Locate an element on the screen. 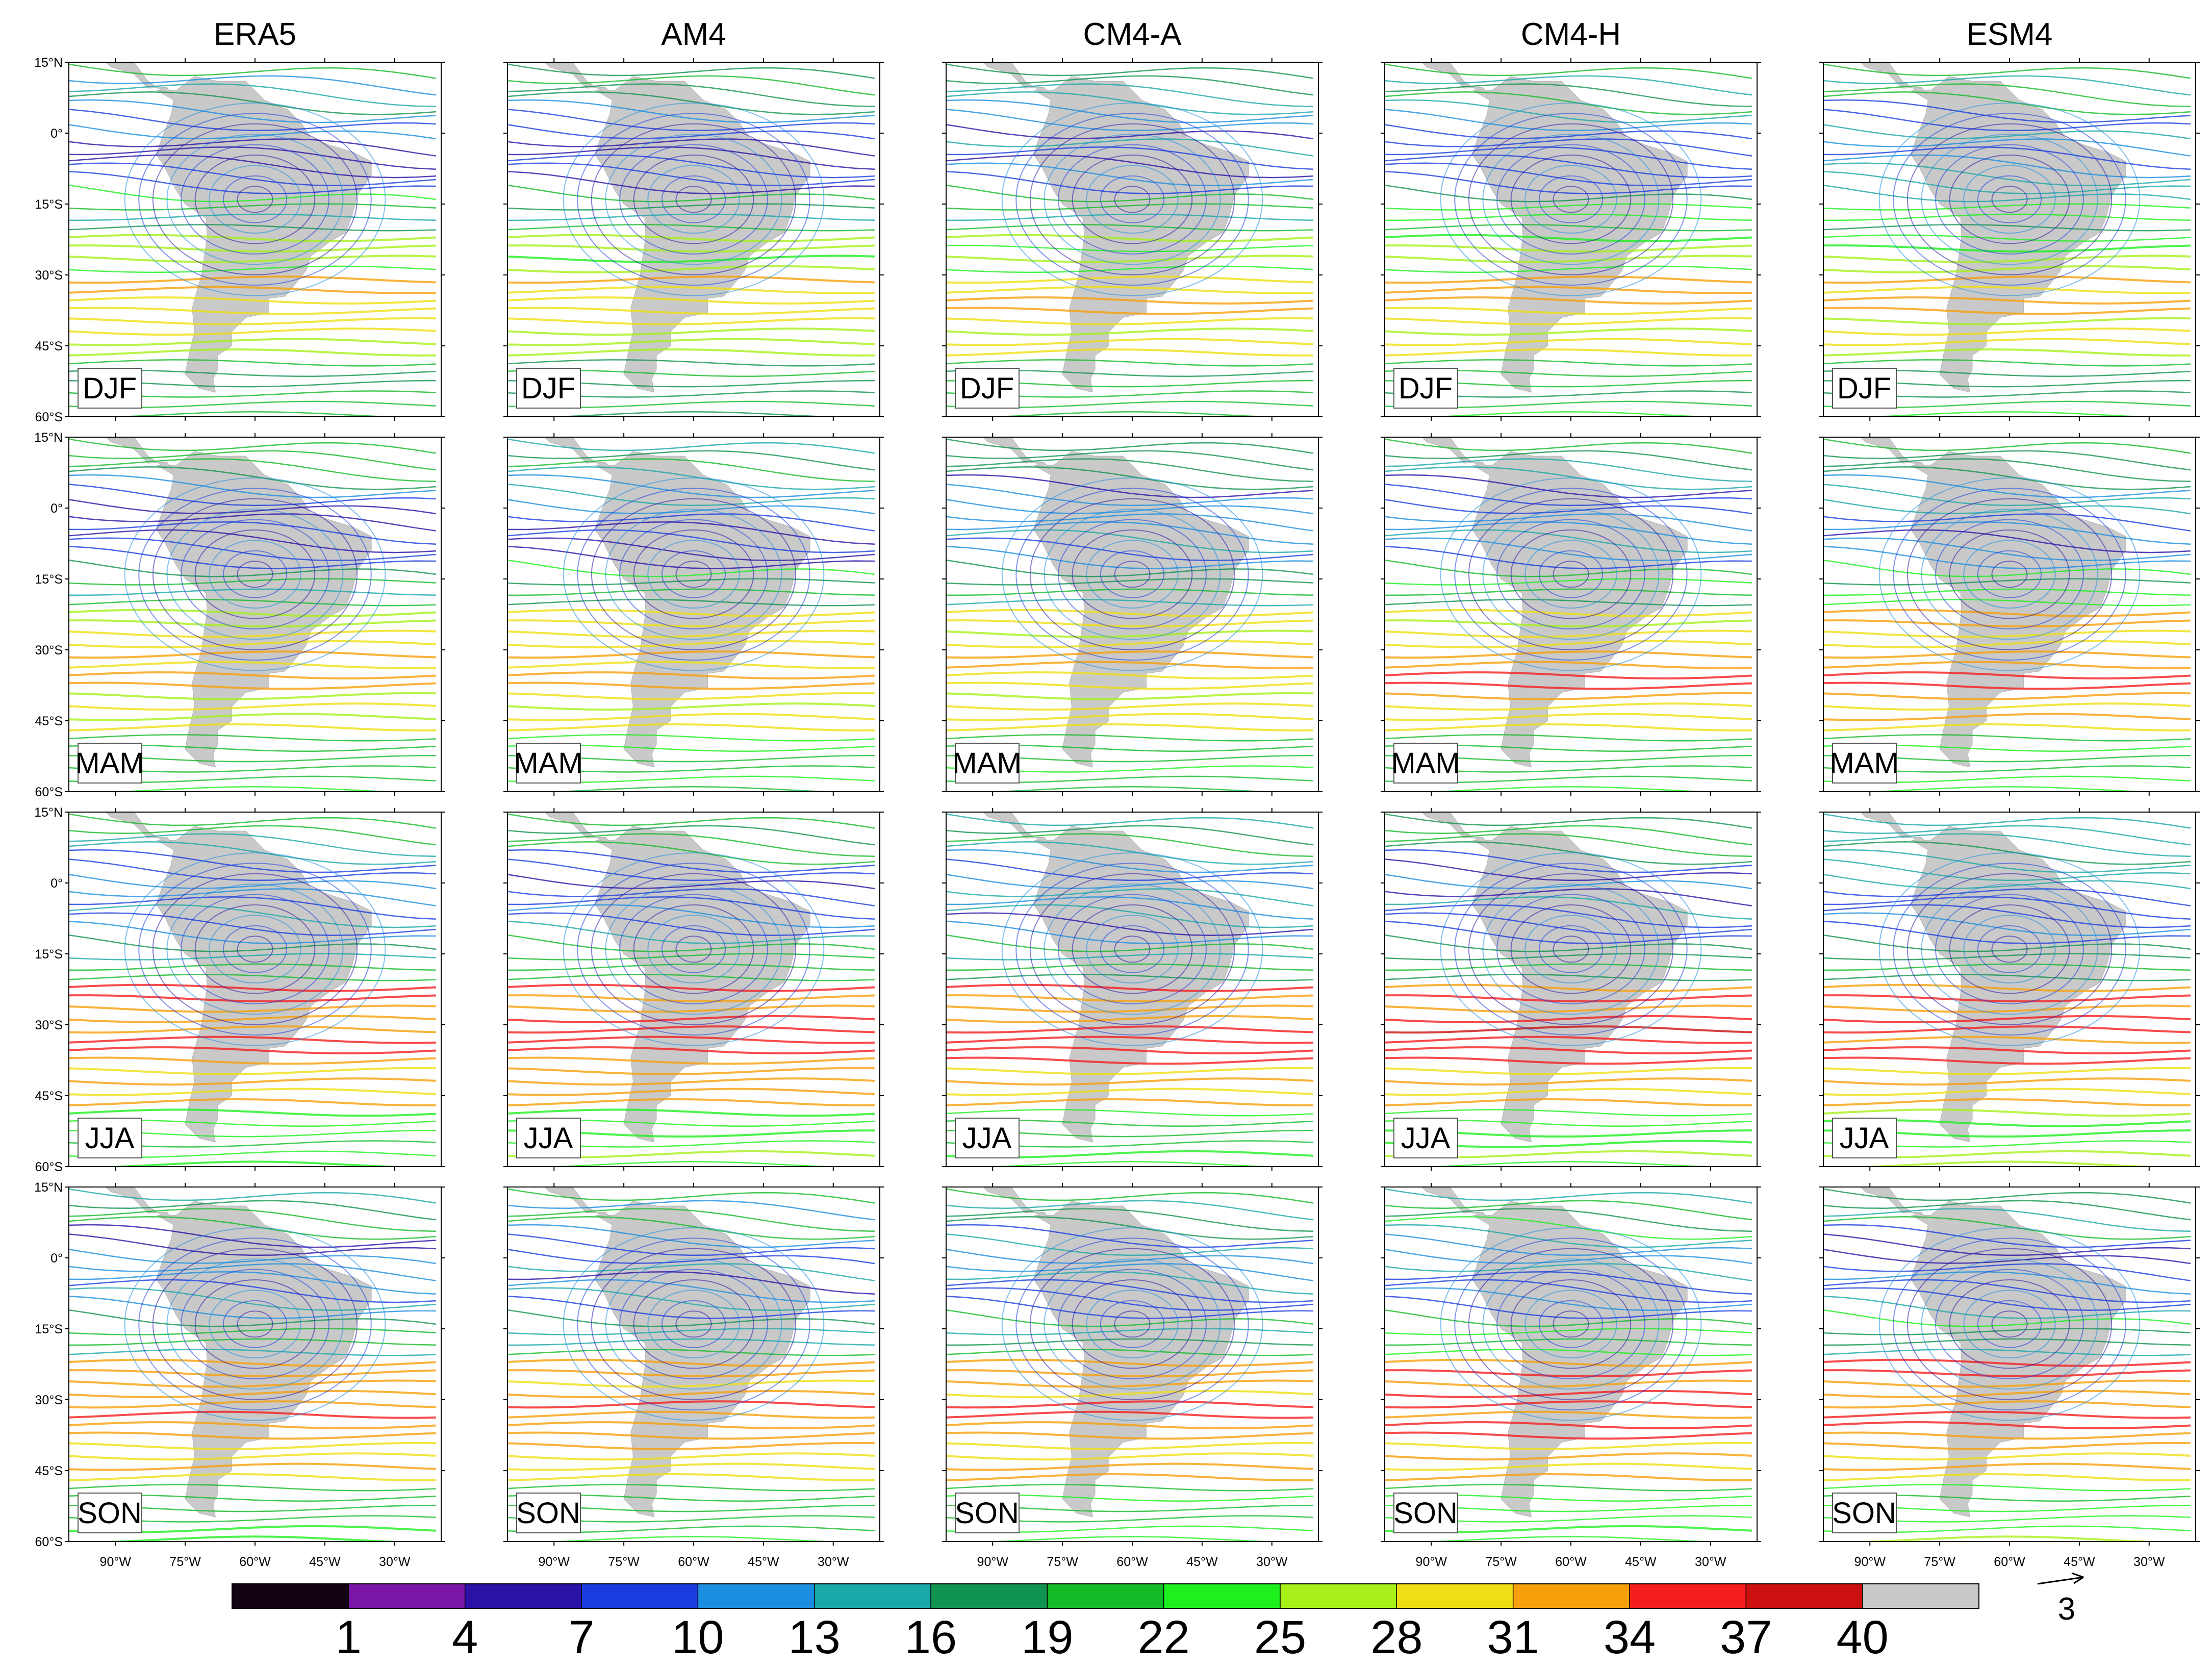 The image size is (2212, 1667). panel-cm4-h-jja: JJA is located at coordinates (1571, 989).